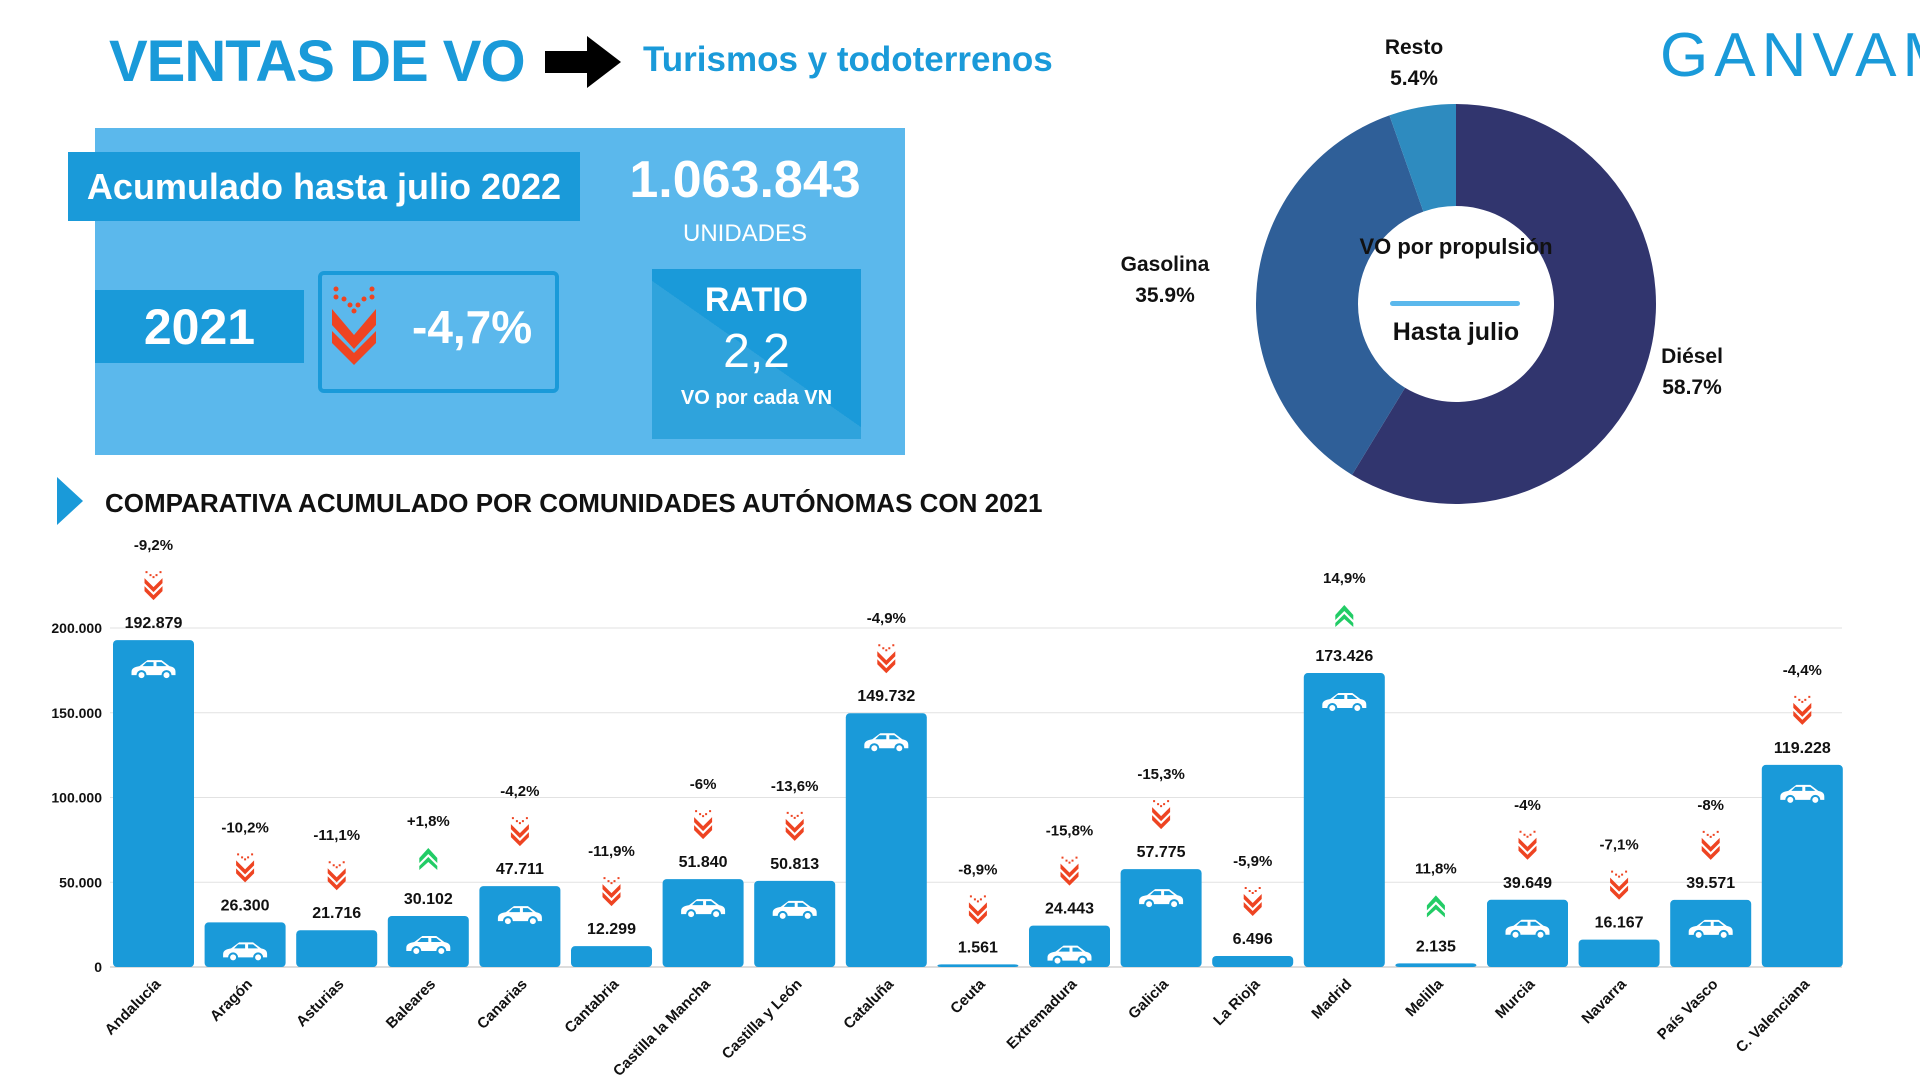 The image size is (1920, 1080). What do you see at coordinates (133, 1006) in the screenshot?
I see `x-tick-label: Andalucía` at bounding box center [133, 1006].